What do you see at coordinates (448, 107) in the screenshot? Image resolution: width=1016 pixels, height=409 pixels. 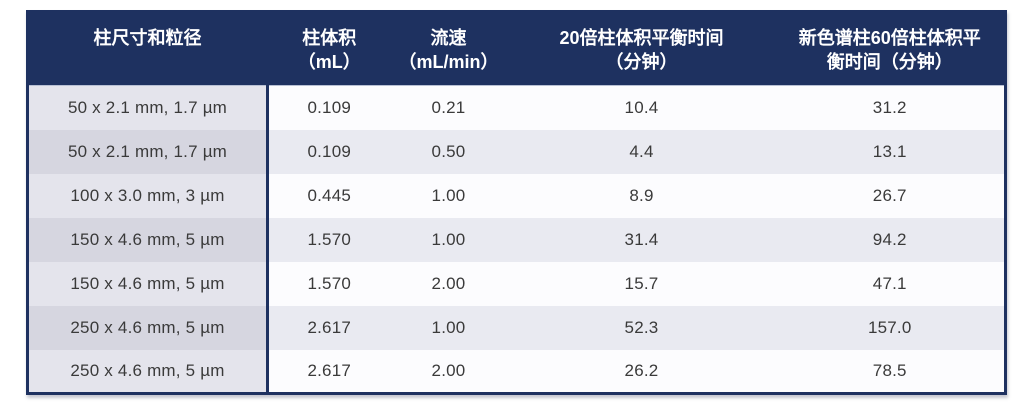 I see `cell-flow-rate: 0.21` at bounding box center [448, 107].